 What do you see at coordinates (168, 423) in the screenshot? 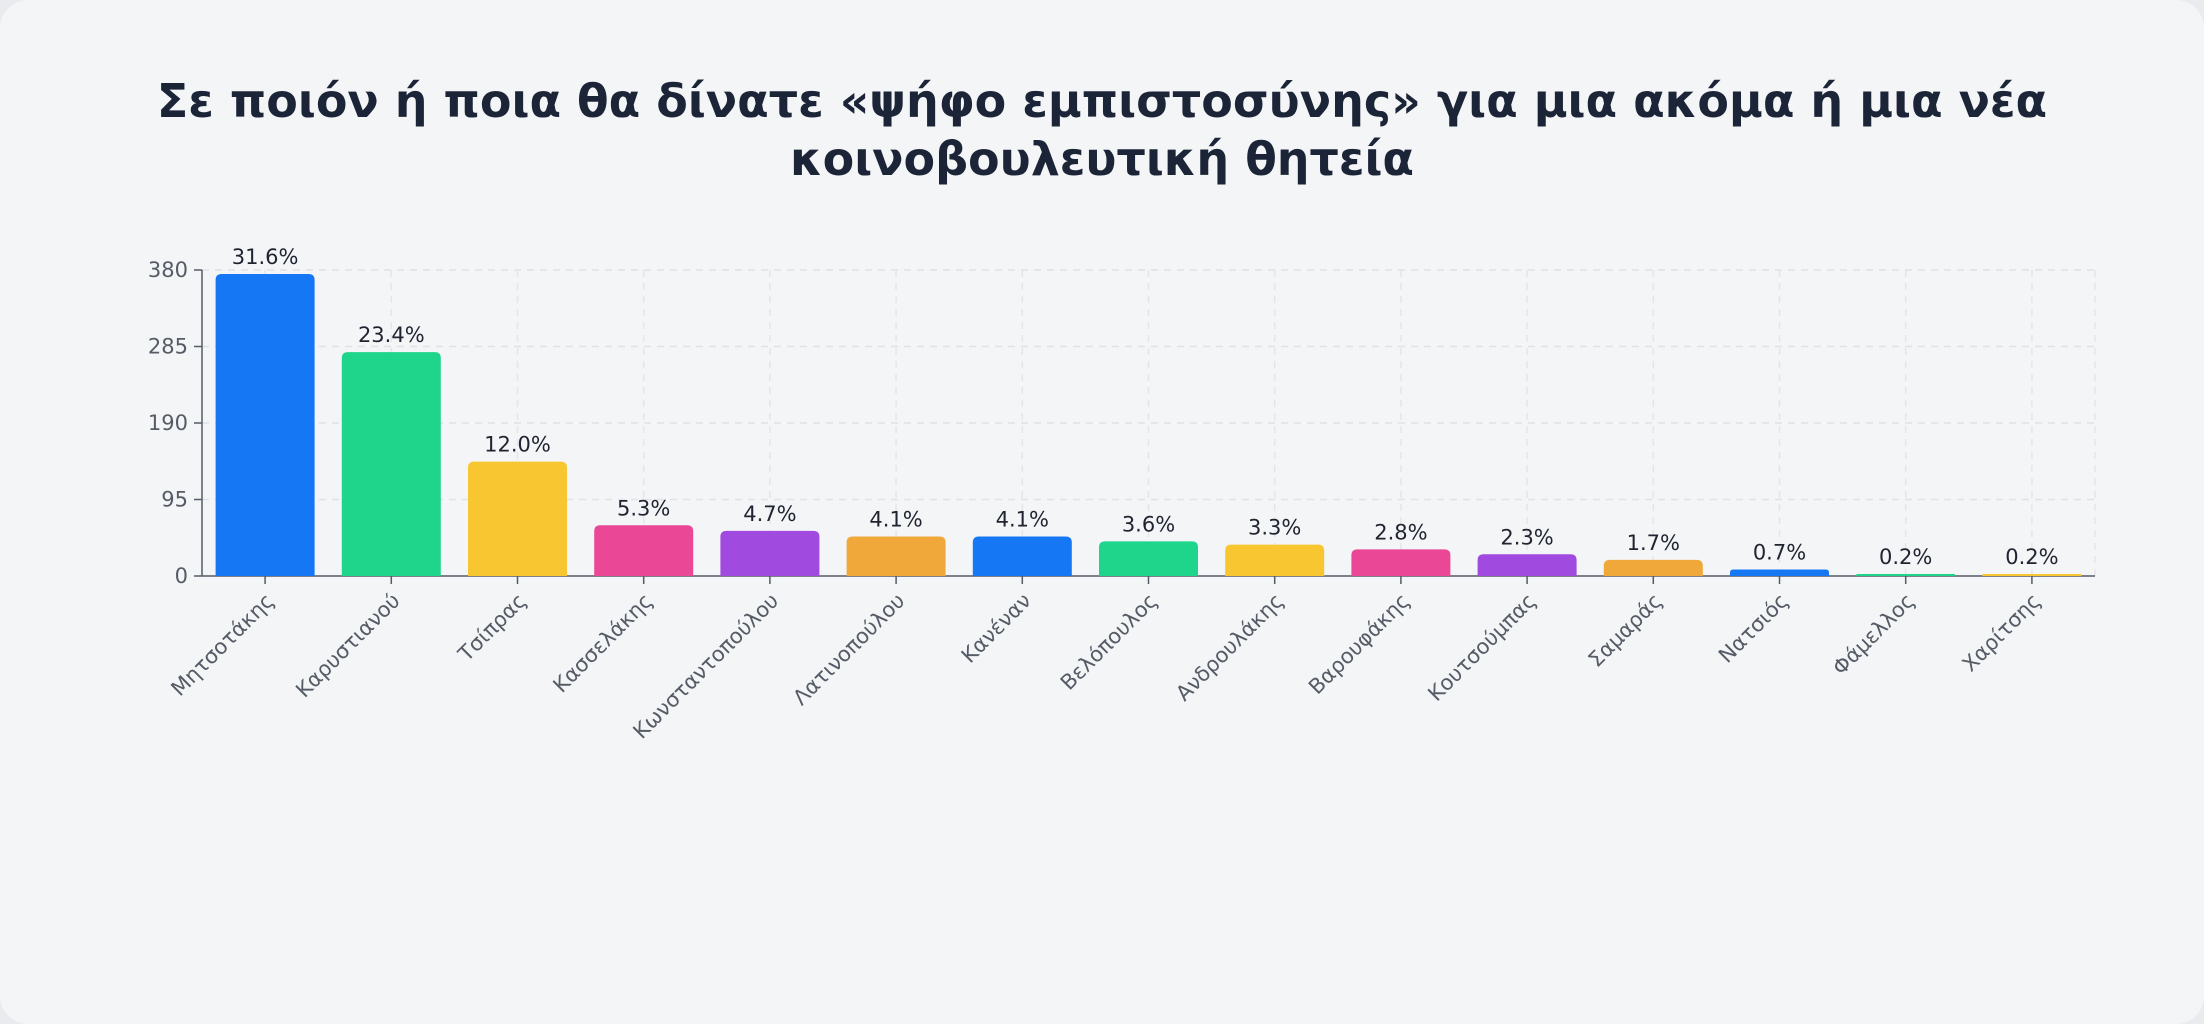
I see `y-tick-label: 190` at bounding box center [168, 423].